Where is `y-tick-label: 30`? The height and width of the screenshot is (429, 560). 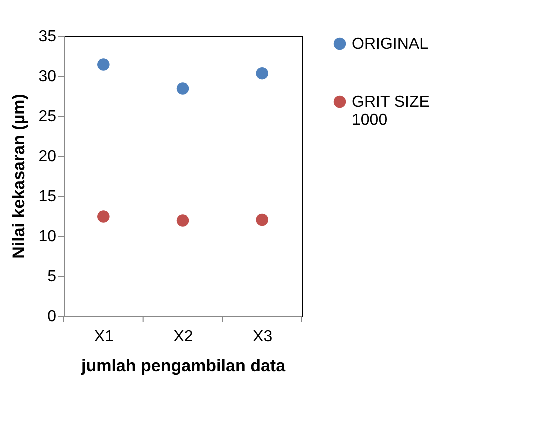
y-tick-label: 30 is located at coordinates (47, 77).